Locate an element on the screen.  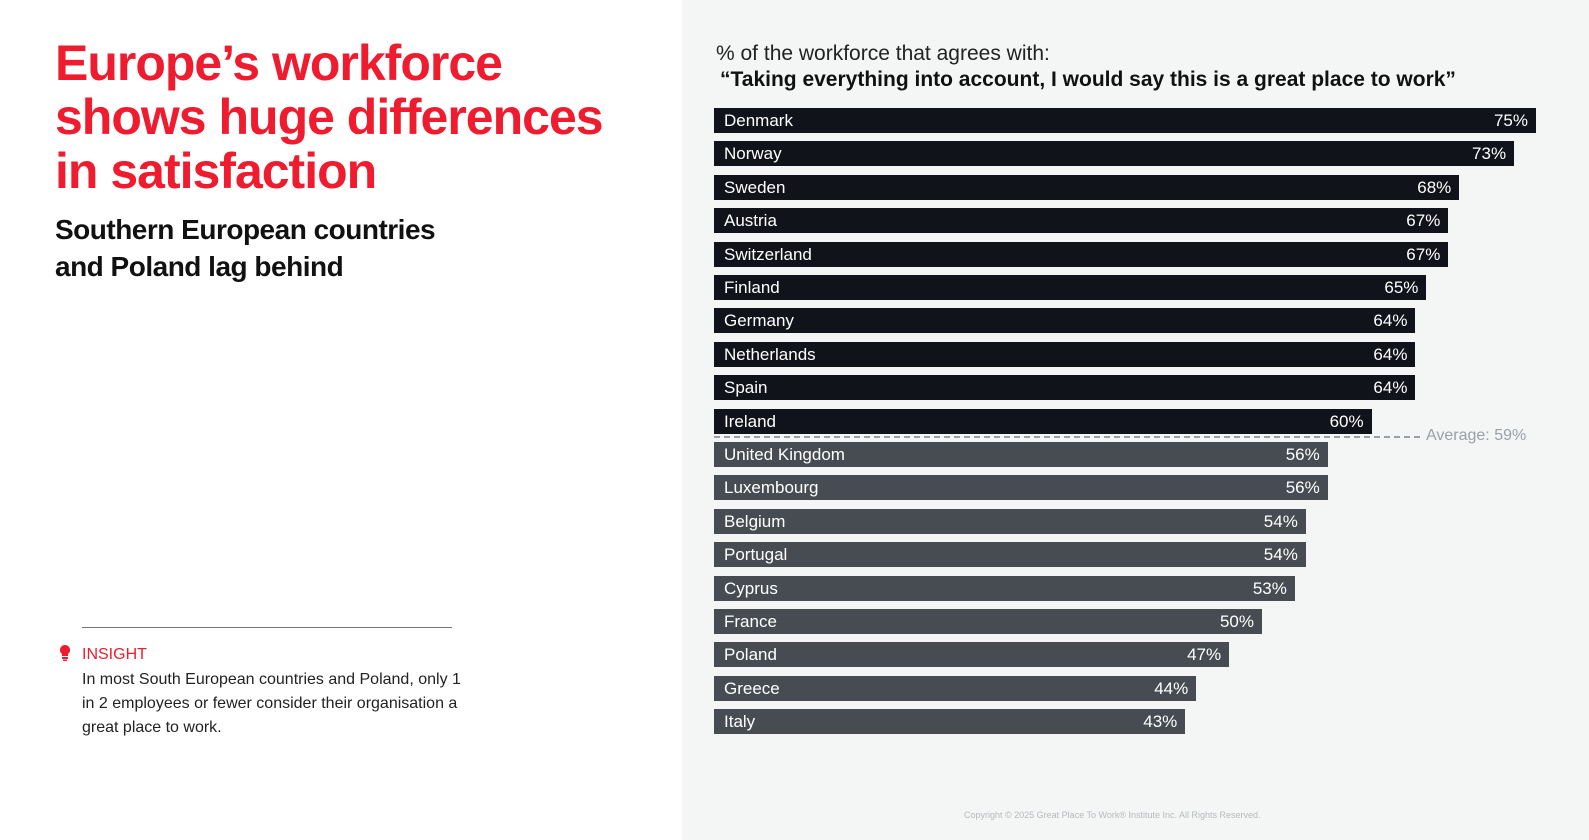
bar-value-label: 47% is located at coordinates (1204, 655).